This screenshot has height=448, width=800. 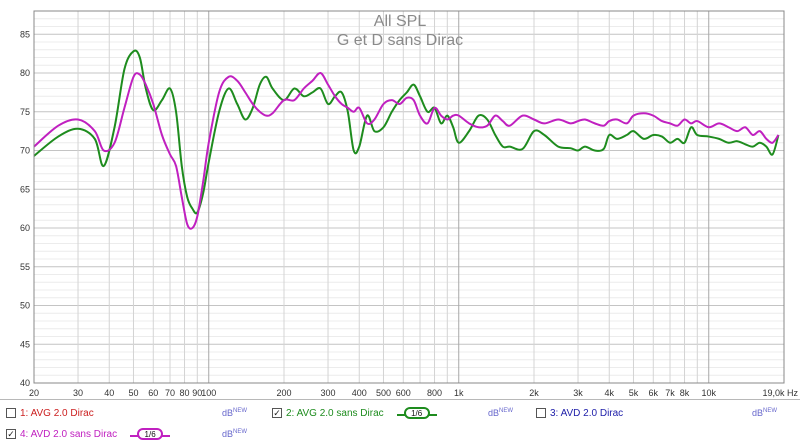 I want to click on x-tick-label: 20, so click(x=34, y=393).